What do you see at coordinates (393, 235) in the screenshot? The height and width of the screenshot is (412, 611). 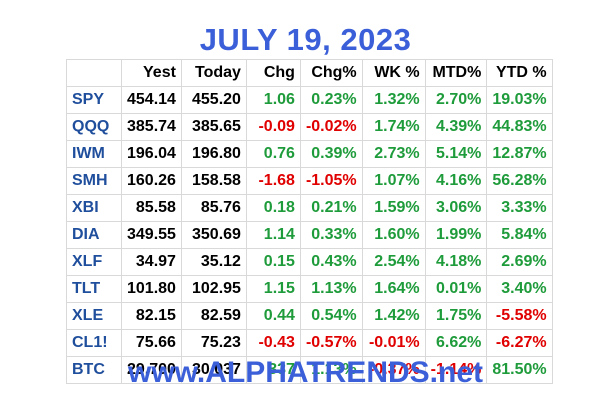 I see `change-cell: 1.60%` at bounding box center [393, 235].